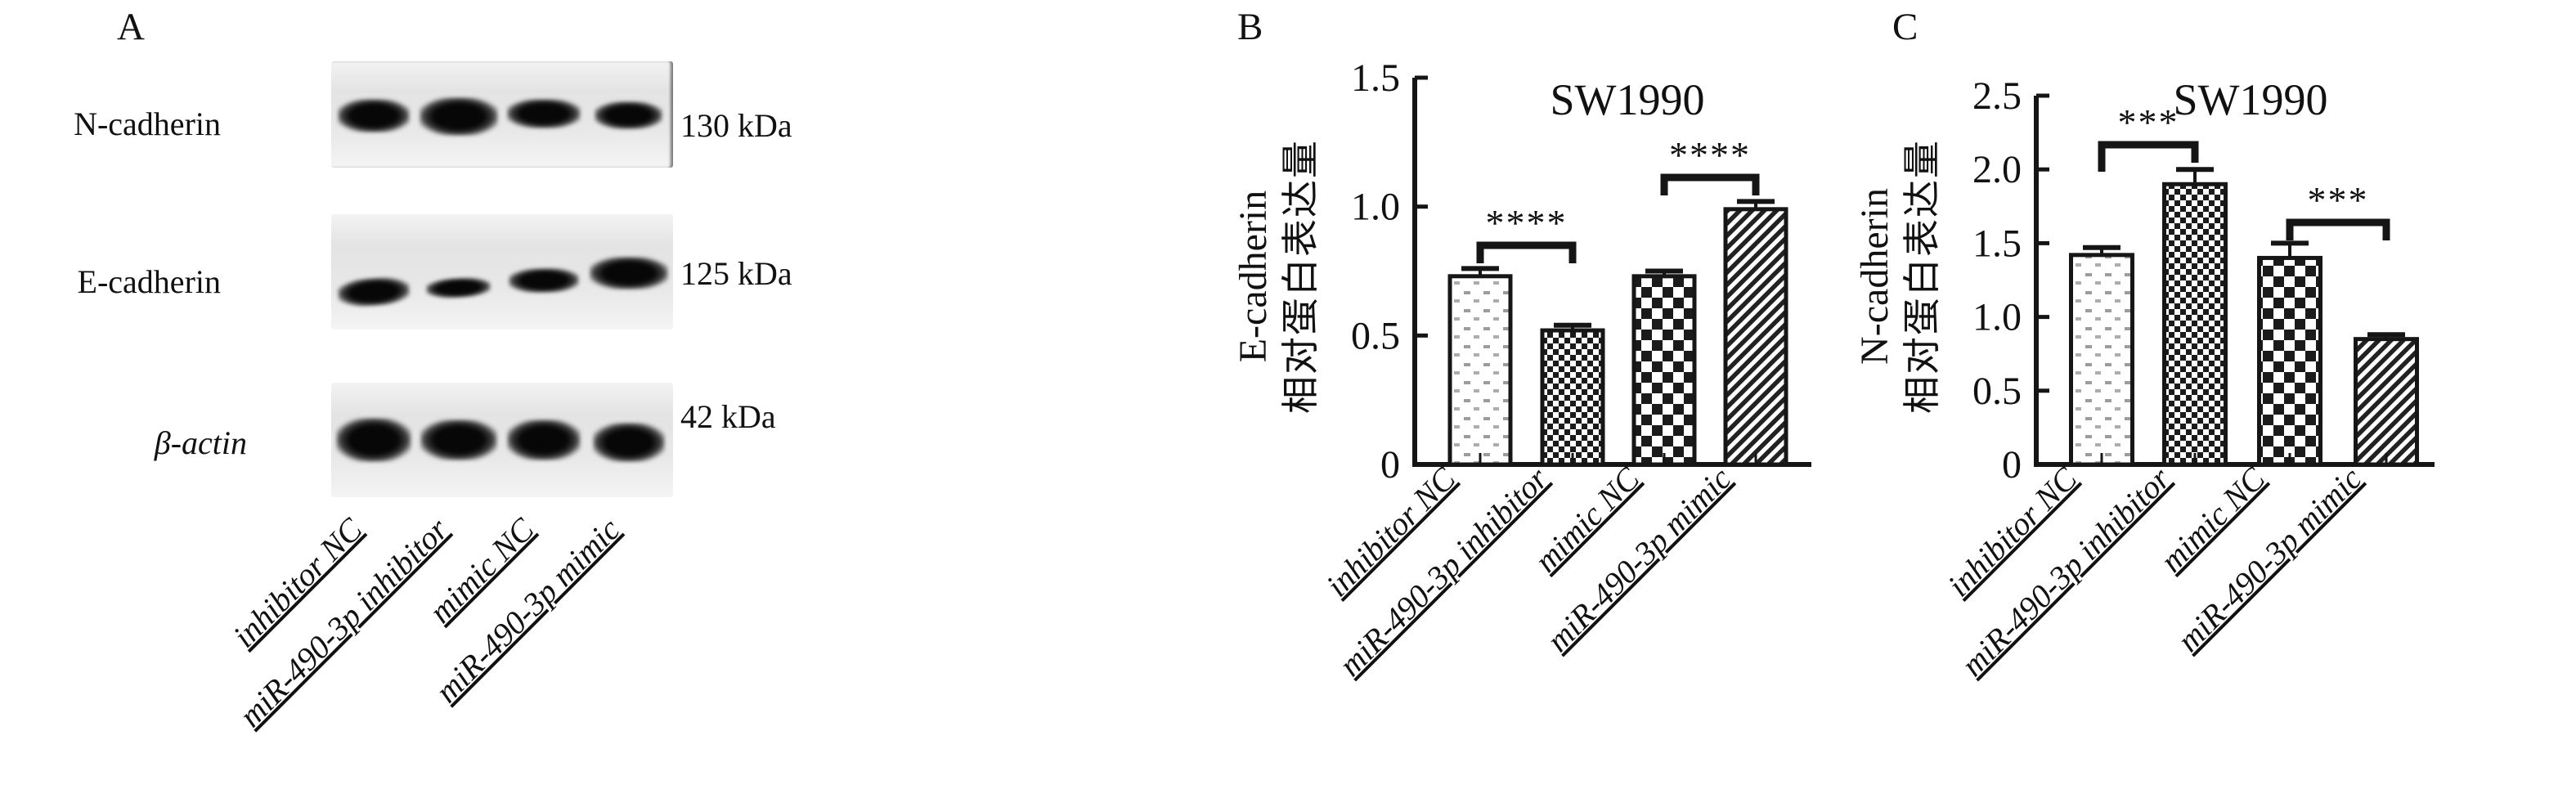 The height and width of the screenshot is (803, 2576). I want to click on panel-c-label: C, so click(1905, 27).